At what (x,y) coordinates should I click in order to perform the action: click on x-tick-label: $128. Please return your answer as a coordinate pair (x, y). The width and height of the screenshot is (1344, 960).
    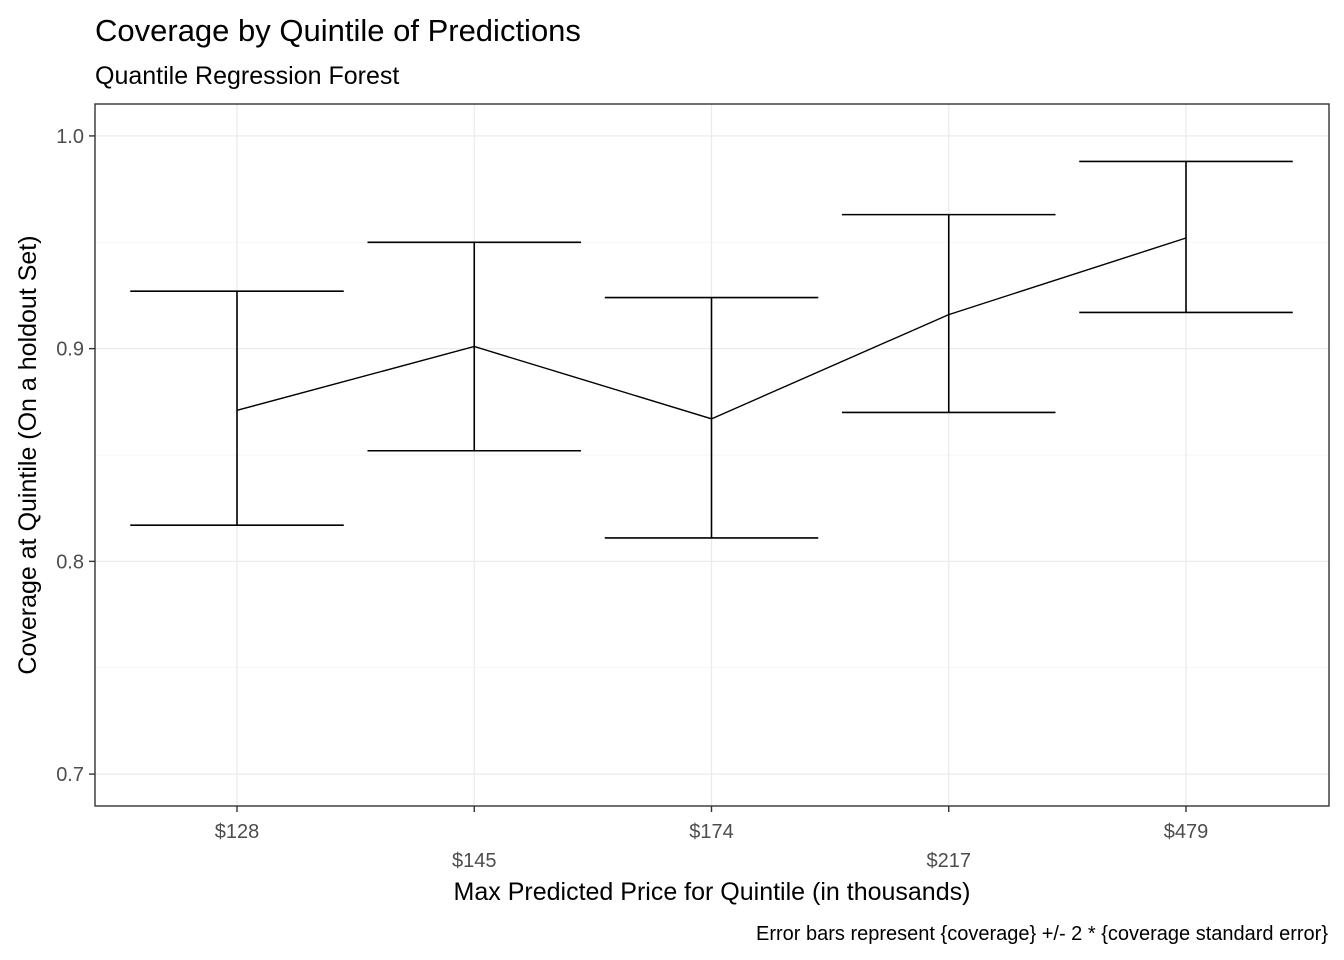
    Looking at the image, I should click on (237, 832).